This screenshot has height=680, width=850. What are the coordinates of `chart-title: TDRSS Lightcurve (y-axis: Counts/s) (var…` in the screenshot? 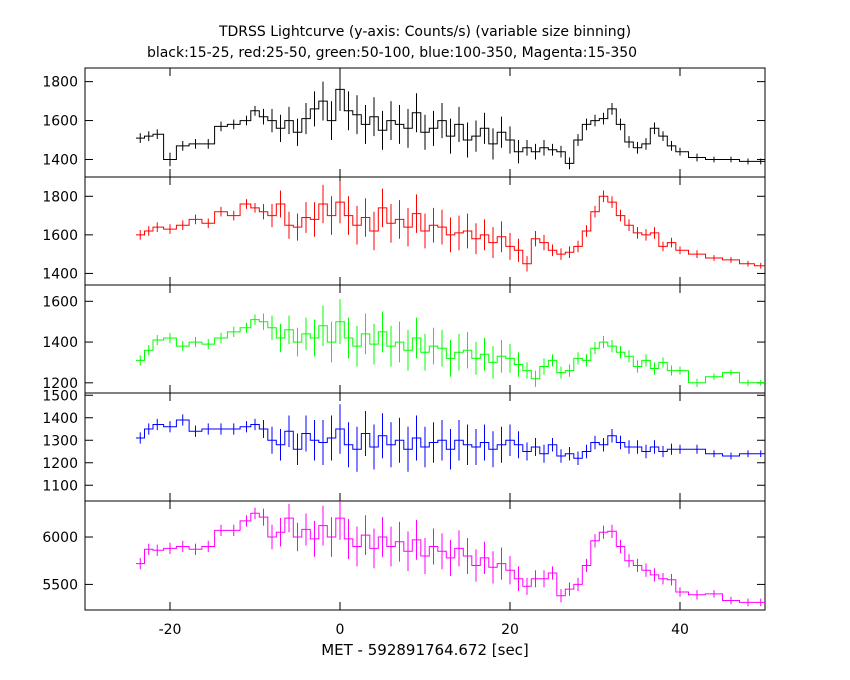 It's located at (424, 32).